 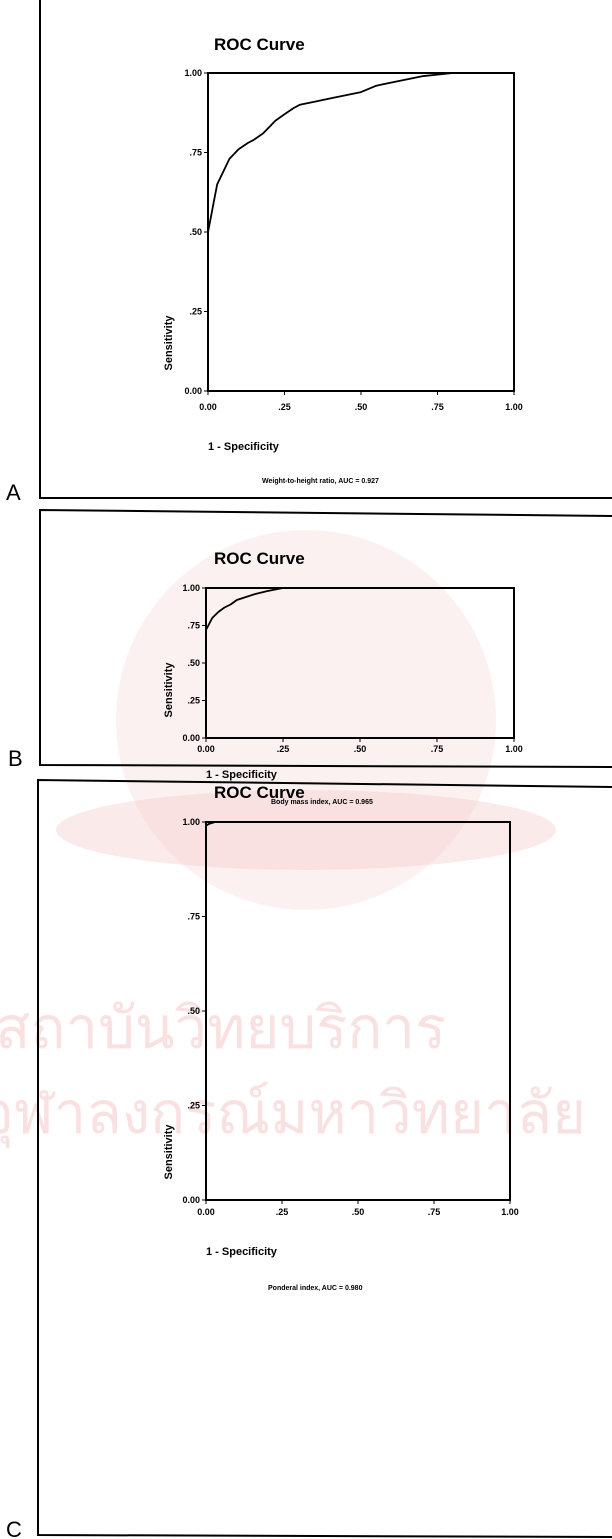 I want to click on chart-caption: Body mass index, AUC = 0.965, so click(x=322, y=802).